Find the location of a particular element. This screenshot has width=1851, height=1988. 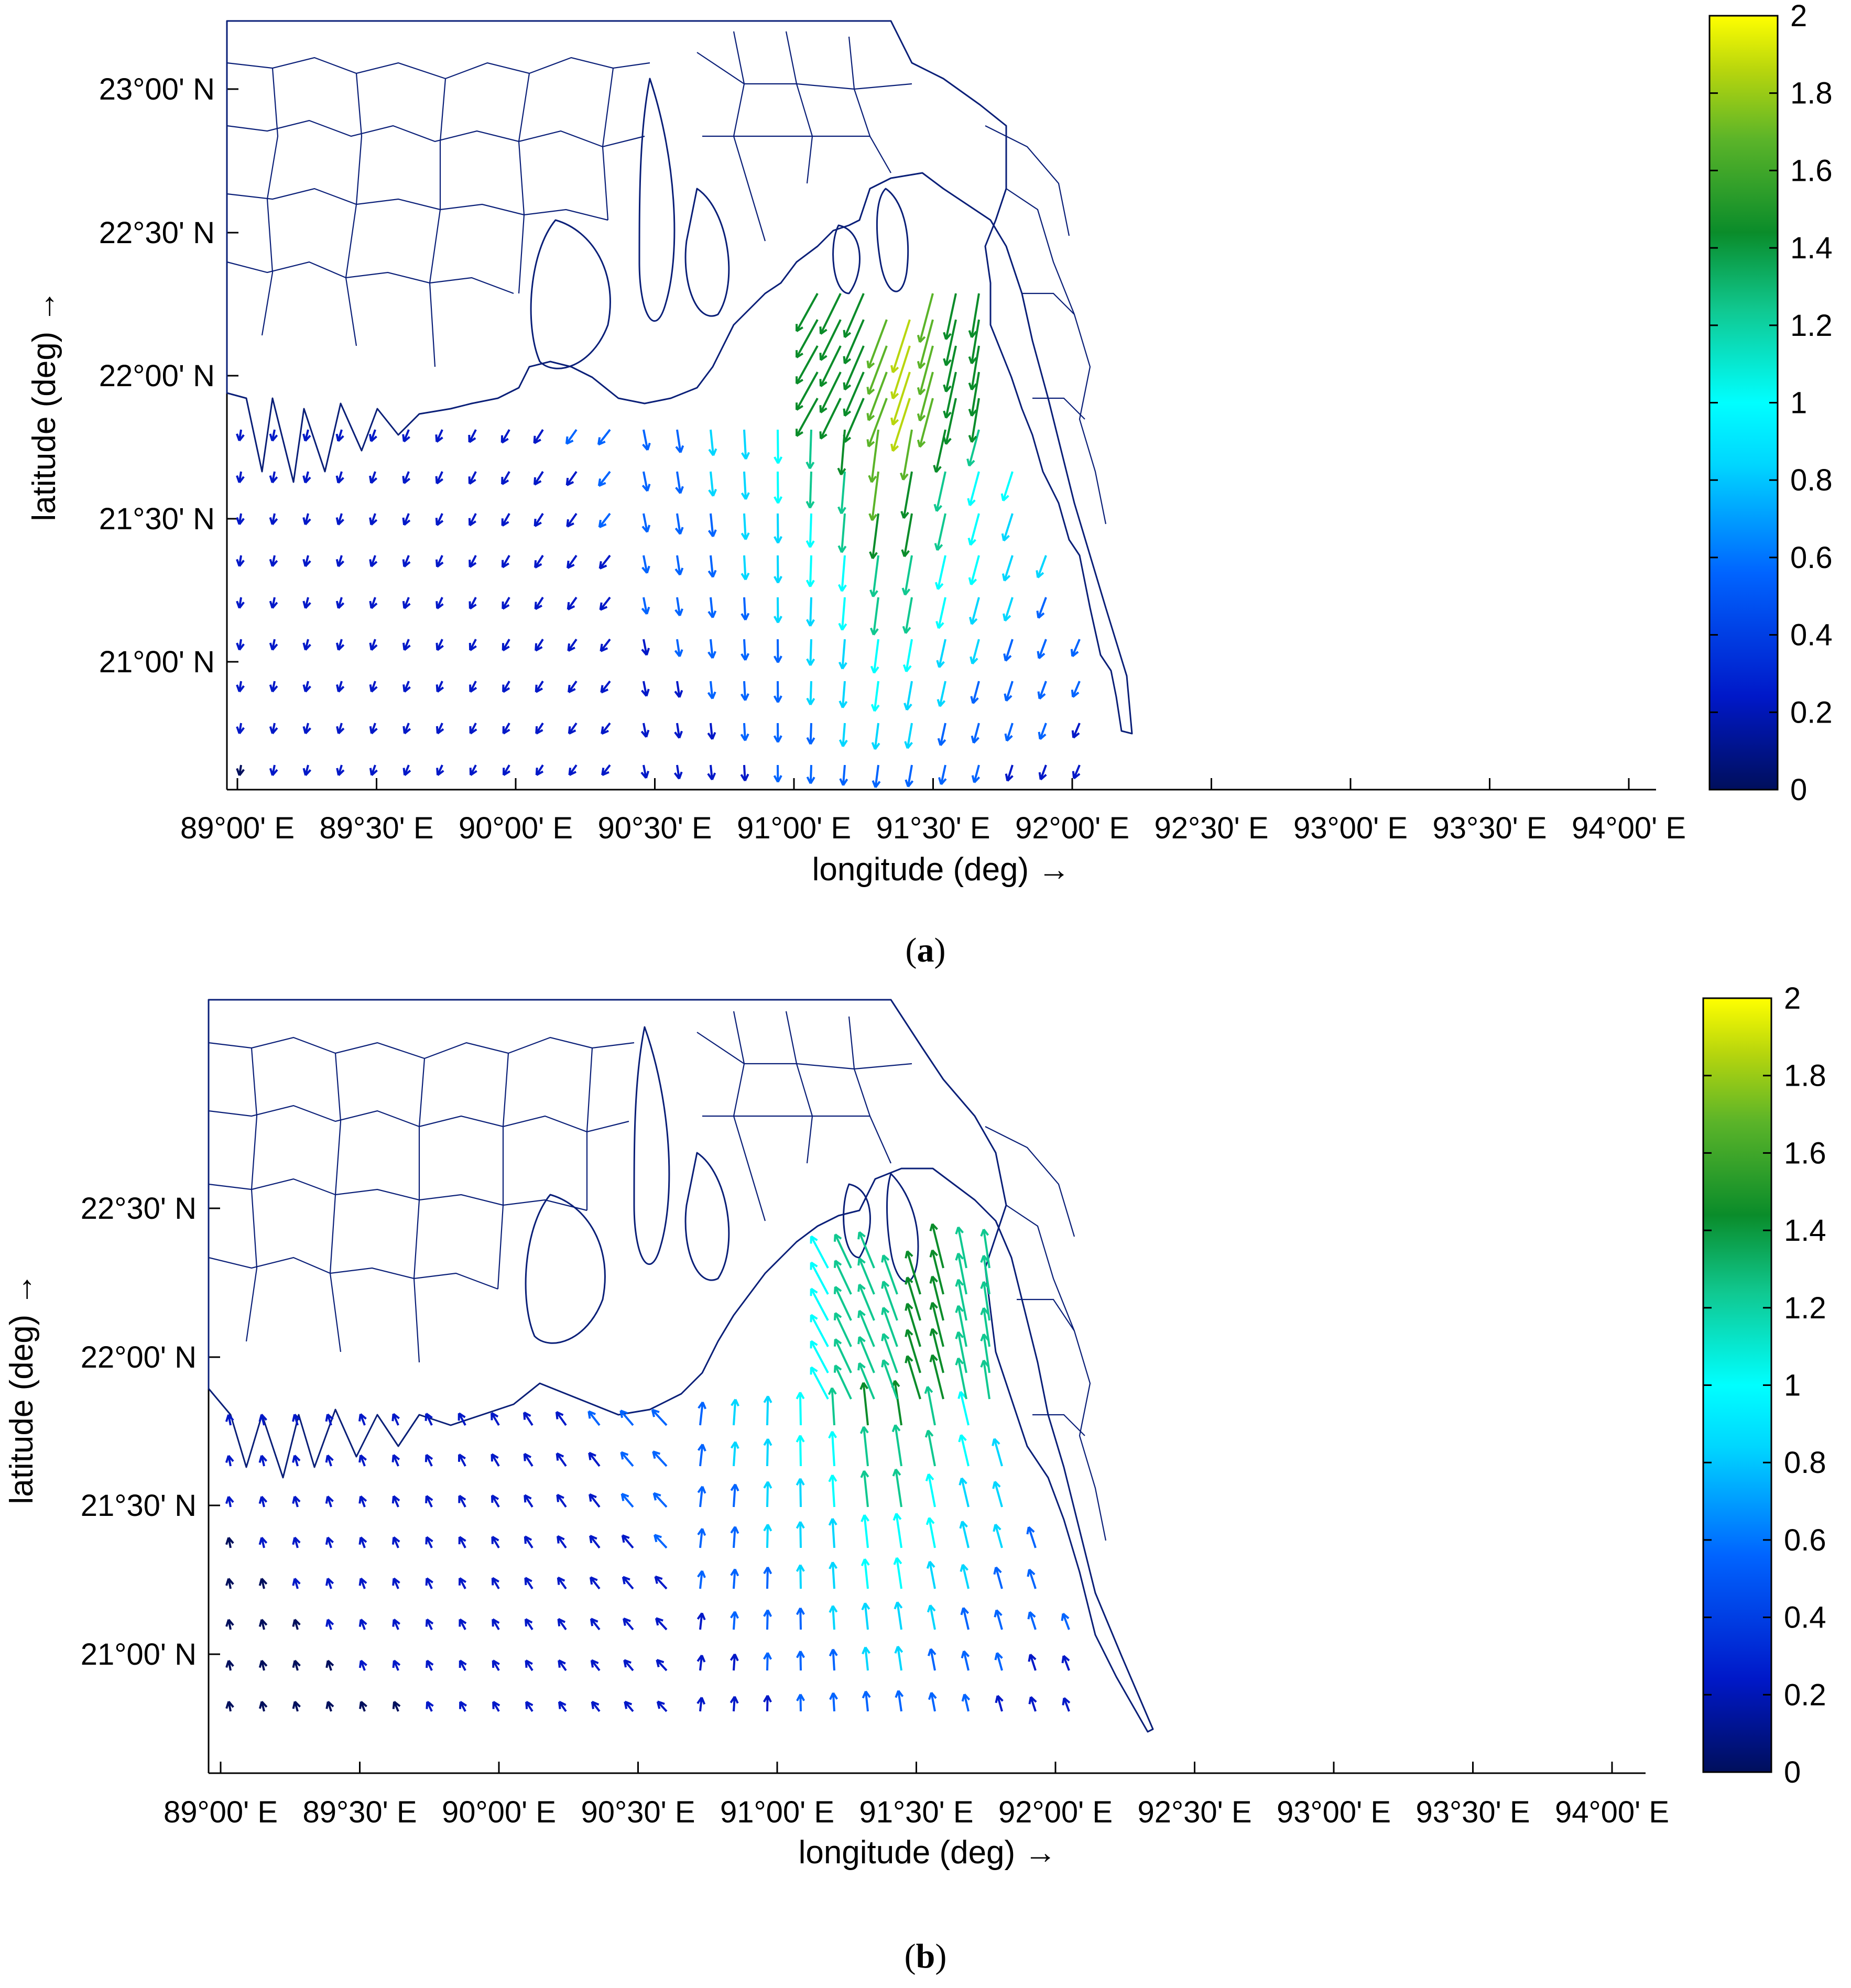

velocity-arrows-a is located at coordinates (658, 540).